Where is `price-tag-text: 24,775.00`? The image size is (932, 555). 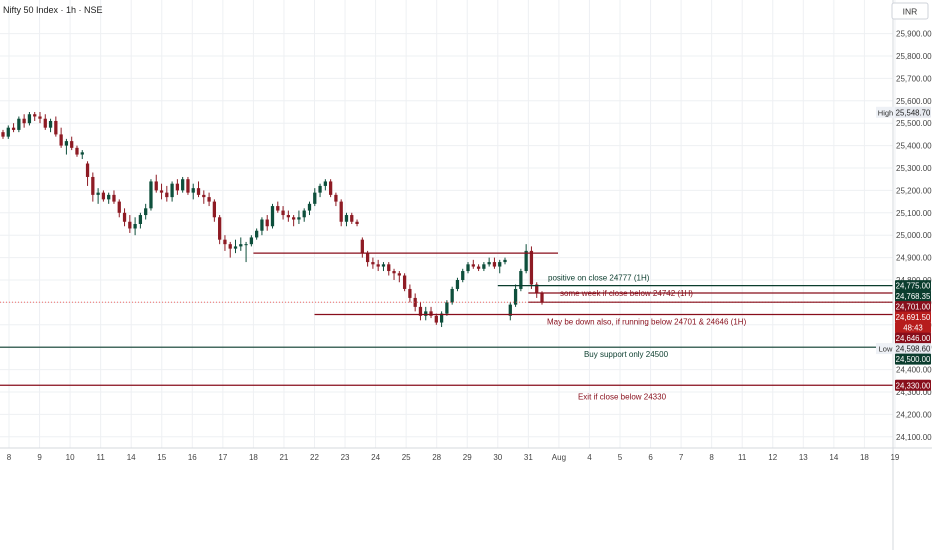 price-tag-text: 24,775.00 is located at coordinates (913, 286).